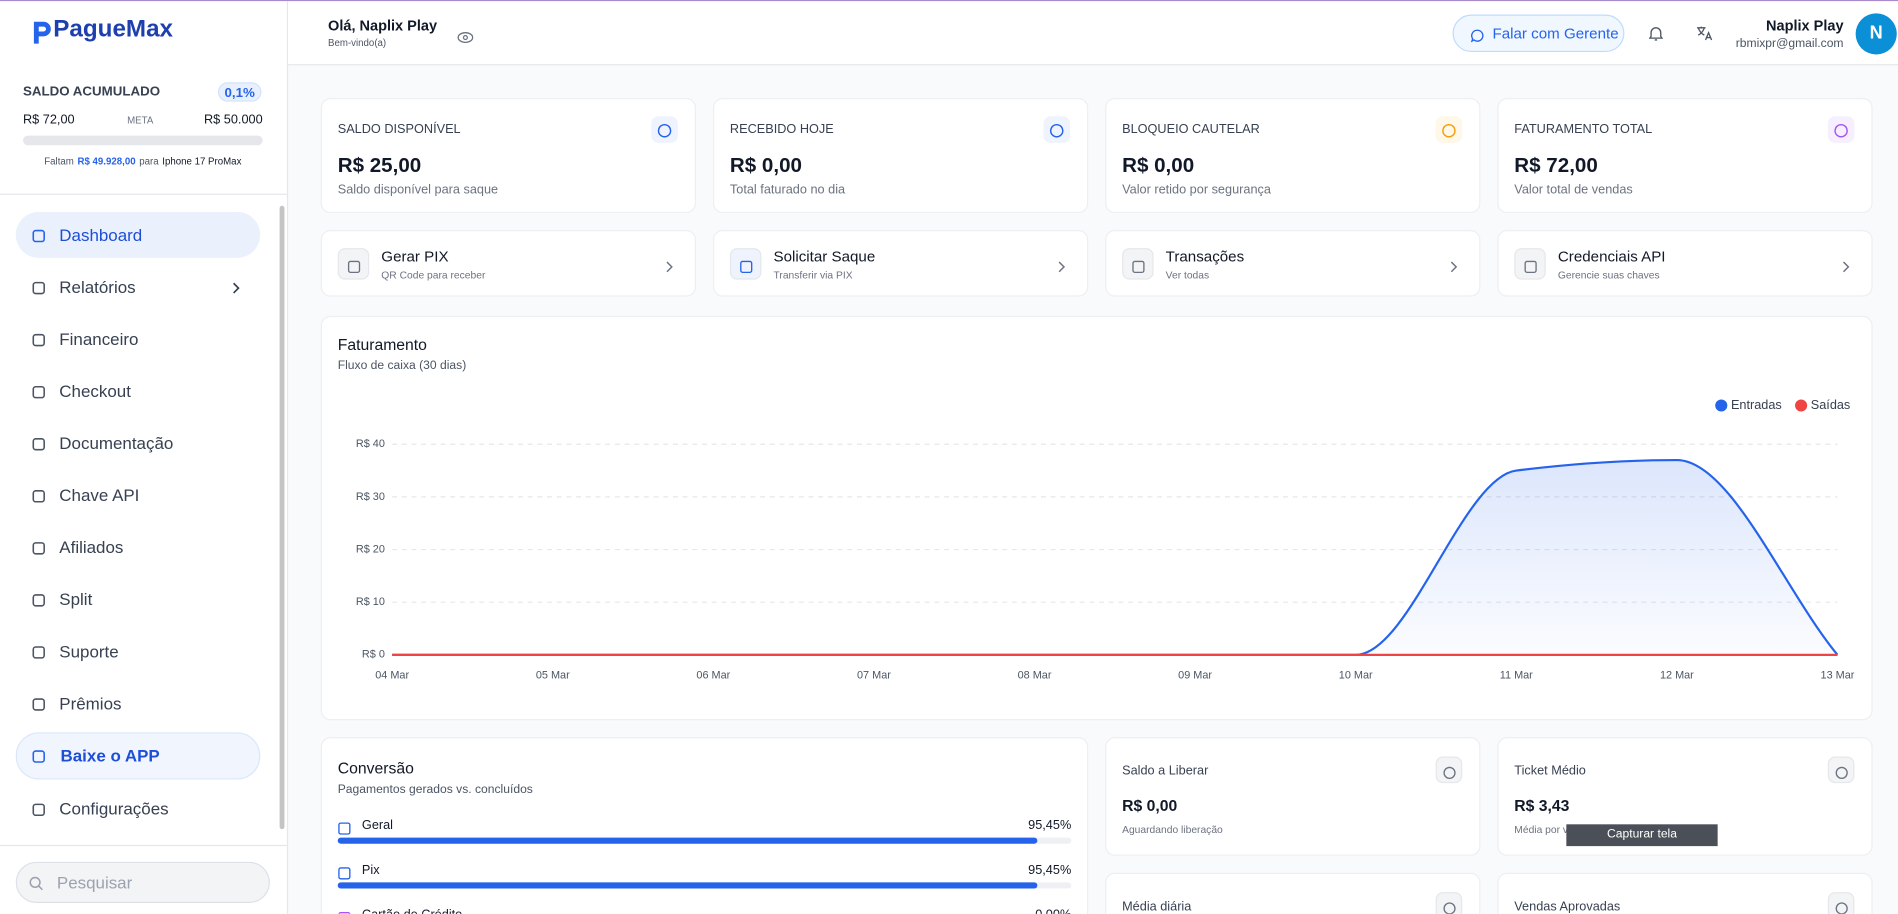 Image resolution: width=1898 pixels, height=914 pixels. Describe the element at coordinates (1035, 675) in the screenshot. I see `x-tick-label: 08 Mar` at that location.